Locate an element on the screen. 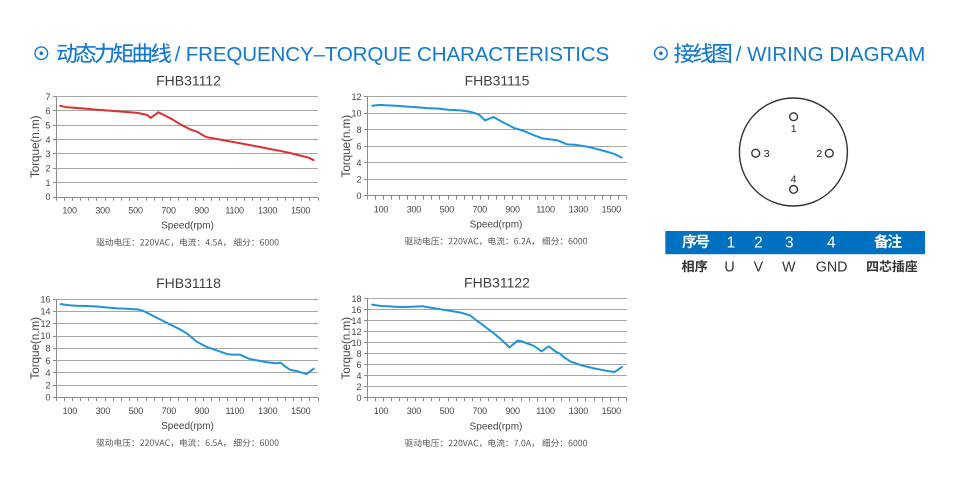 The width and height of the screenshot is (954, 495). svg-text: 7 is located at coordinates (47, 97).